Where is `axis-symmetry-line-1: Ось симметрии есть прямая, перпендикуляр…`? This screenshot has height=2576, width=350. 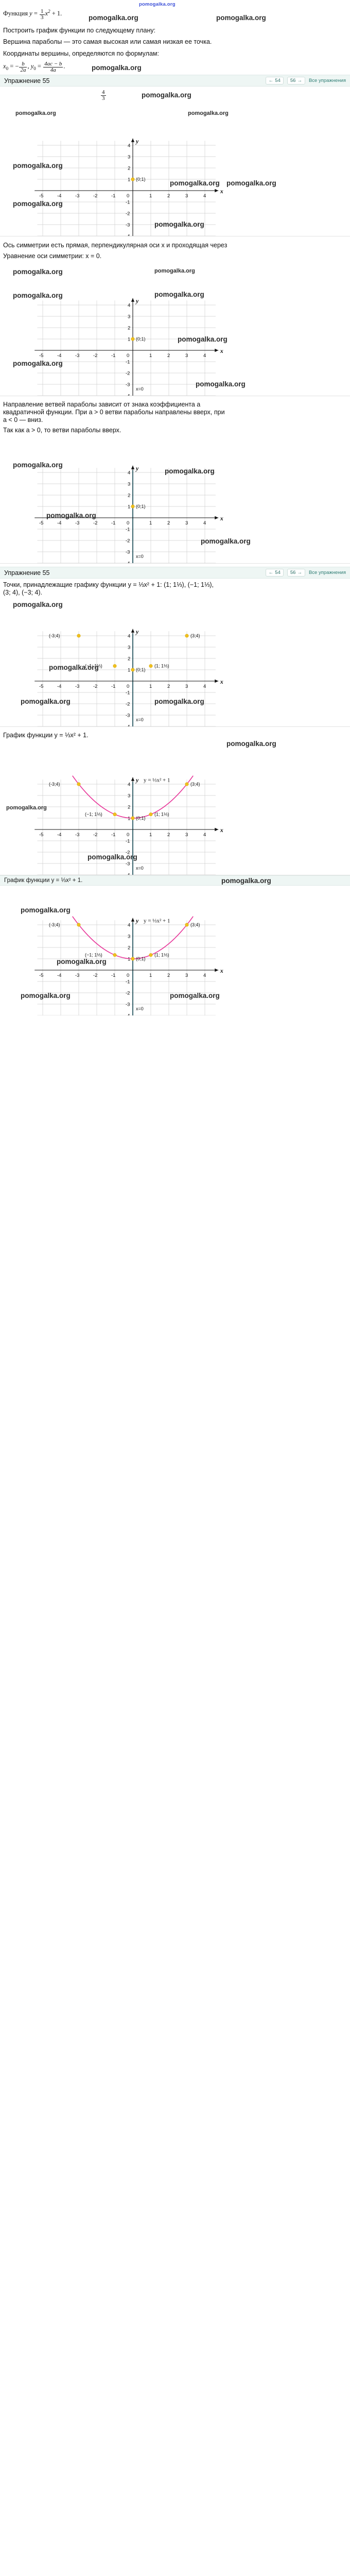
axis-symmetry-line-1: Ось симметрии есть прямая, перпендикуляр… is located at coordinates (115, 245).